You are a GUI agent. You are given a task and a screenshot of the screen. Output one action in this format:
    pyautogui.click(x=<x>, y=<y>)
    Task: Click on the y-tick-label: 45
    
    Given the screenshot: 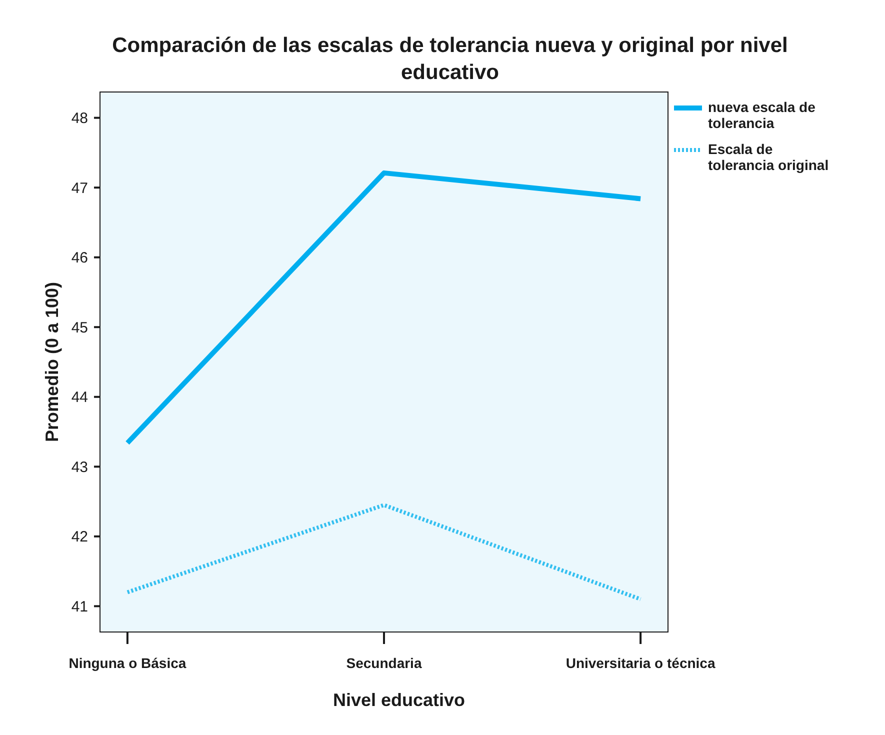 What is the action you would take?
    pyautogui.click(x=79, y=327)
    